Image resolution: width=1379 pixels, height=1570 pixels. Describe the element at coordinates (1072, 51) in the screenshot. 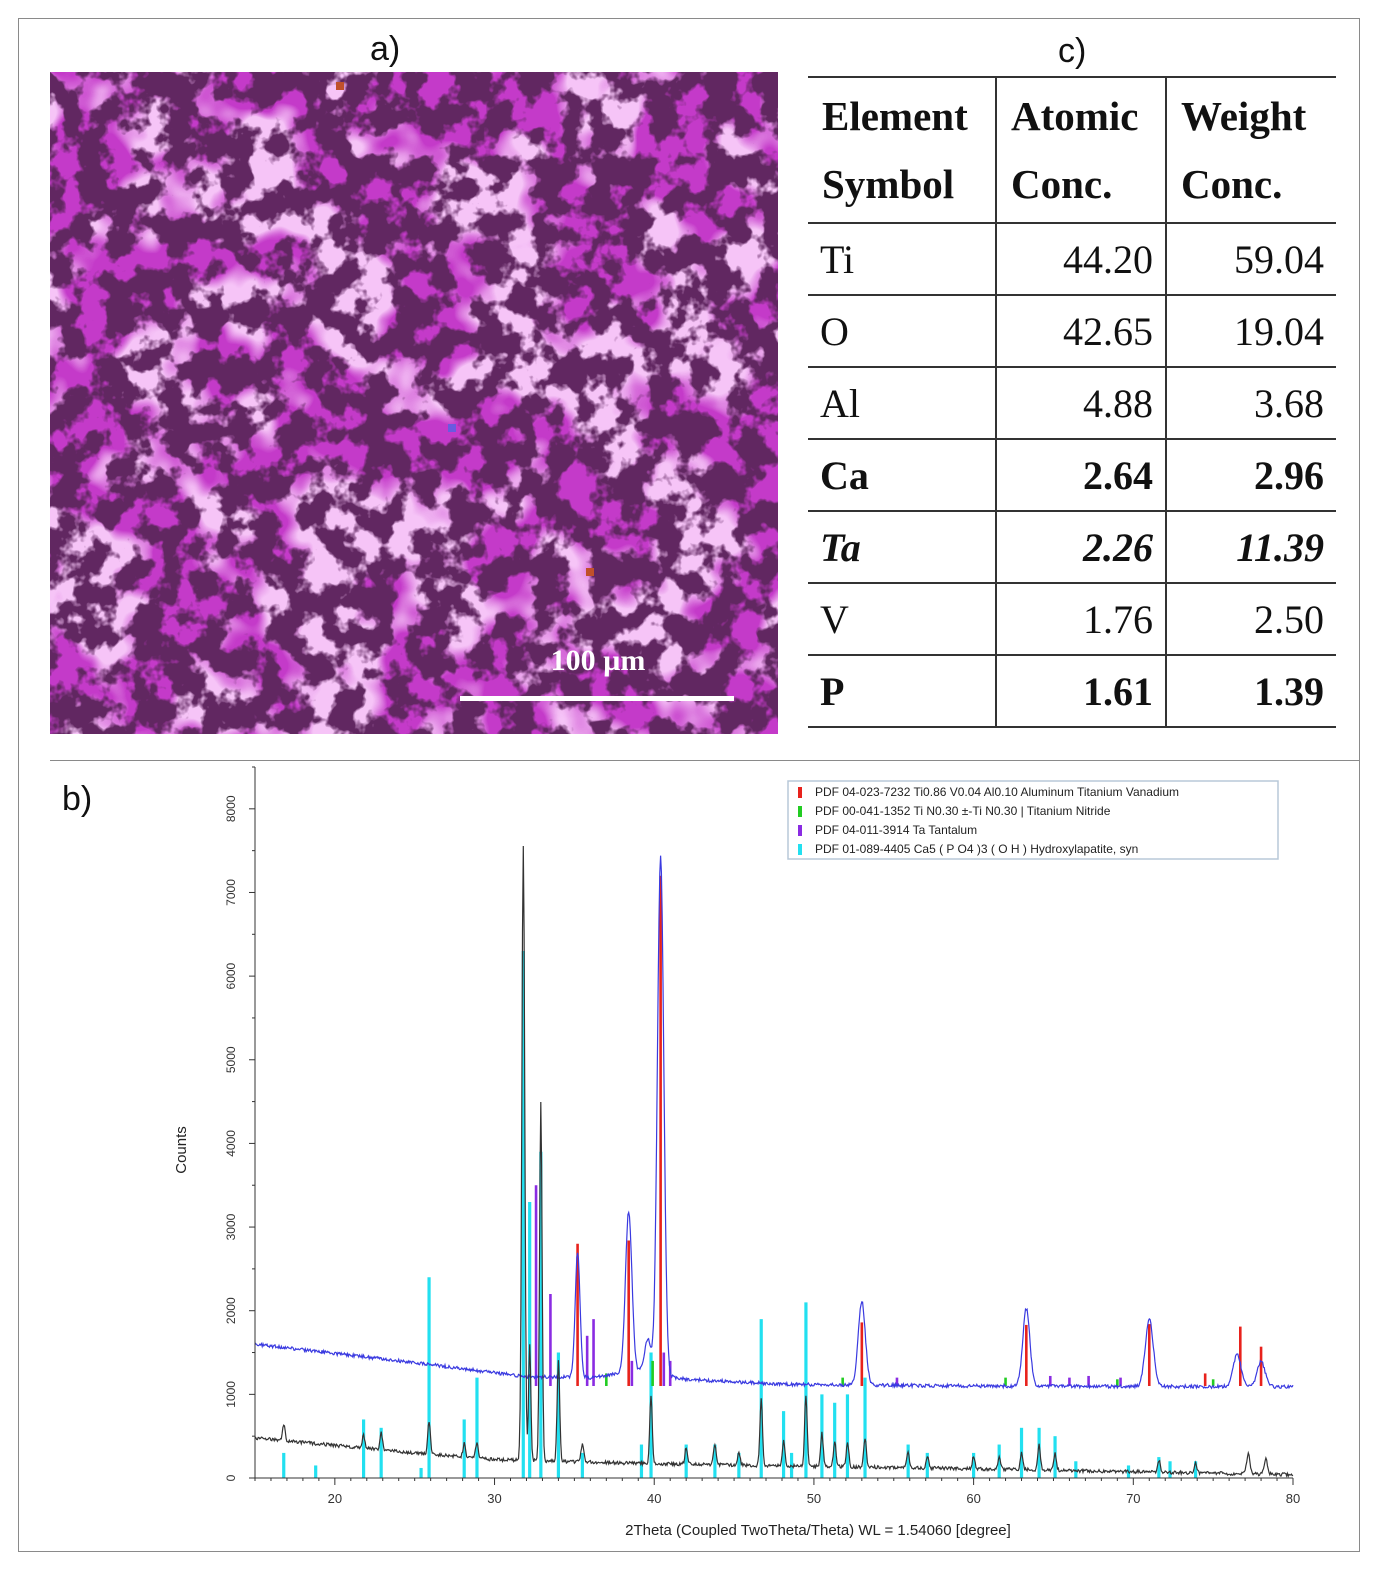

I see `panel-label-c: c)` at that location.